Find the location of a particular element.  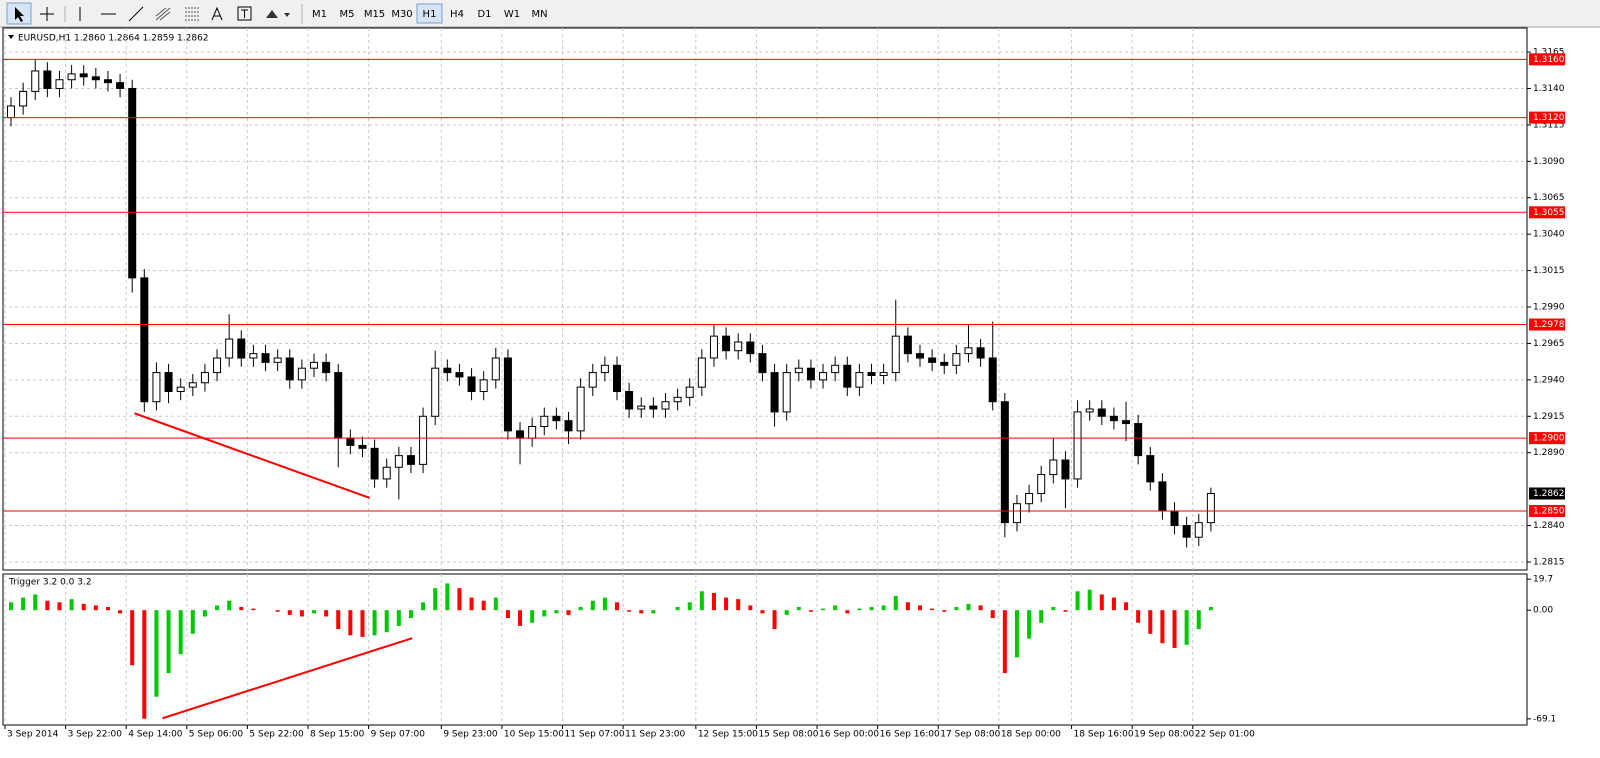

level-label: 1.2850 is located at coordinates (1549, 511).